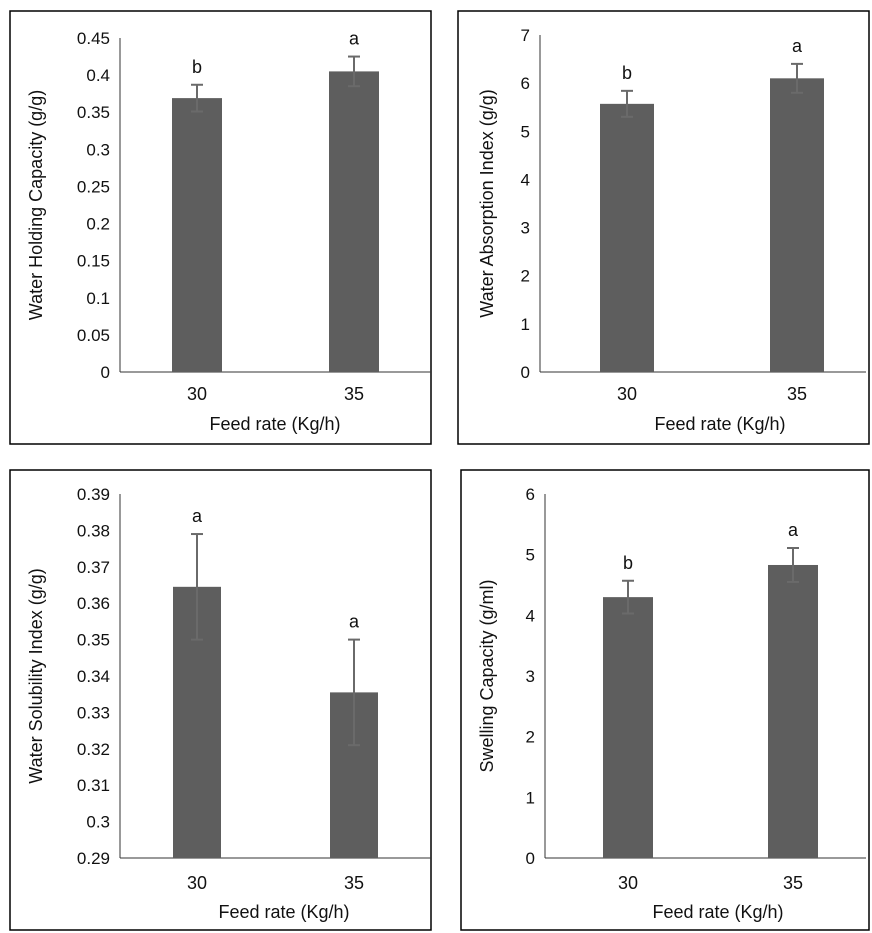 This screenshot has width=872, height=933. What do you see at coordinates (93, 567) in the screenshot?
I see `y-tick-label: 0.37` at bounding box center [93, 567].